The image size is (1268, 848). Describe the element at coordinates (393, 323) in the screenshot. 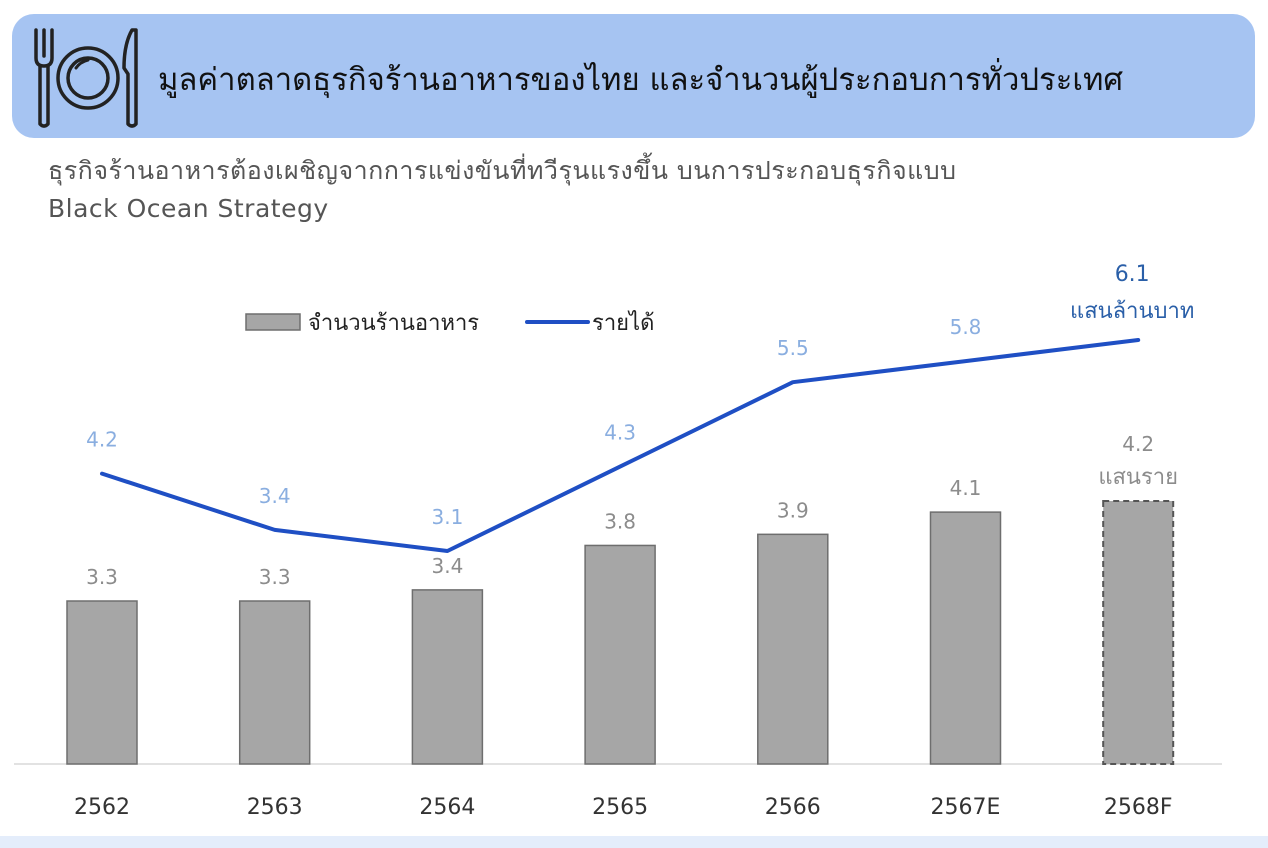

I see `legend-label-bars: จำนวนร้านอาหาร` at that location.